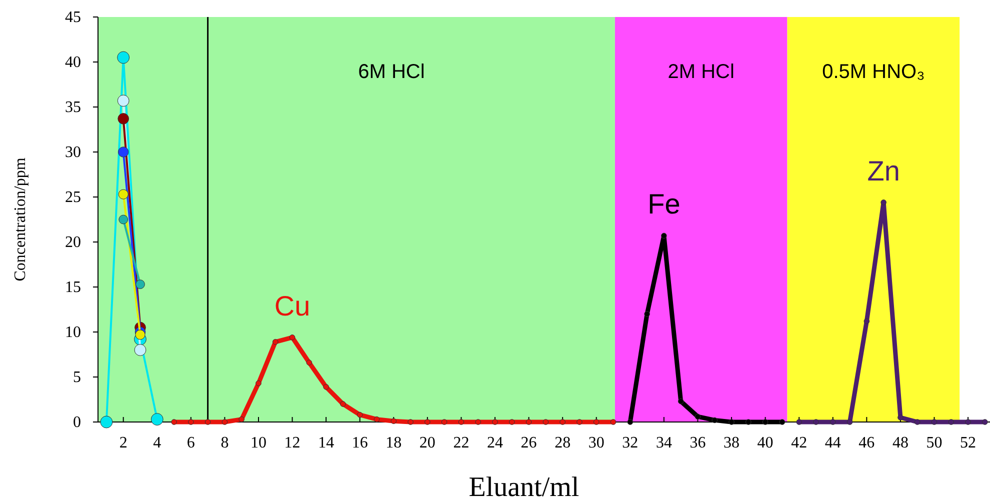 The width and height of the screenshot is (990, 503). What do you see at coordinates (190, 443) in the screenshot?
I see `x-tick-label: 6` at bounding box center [190, 443].